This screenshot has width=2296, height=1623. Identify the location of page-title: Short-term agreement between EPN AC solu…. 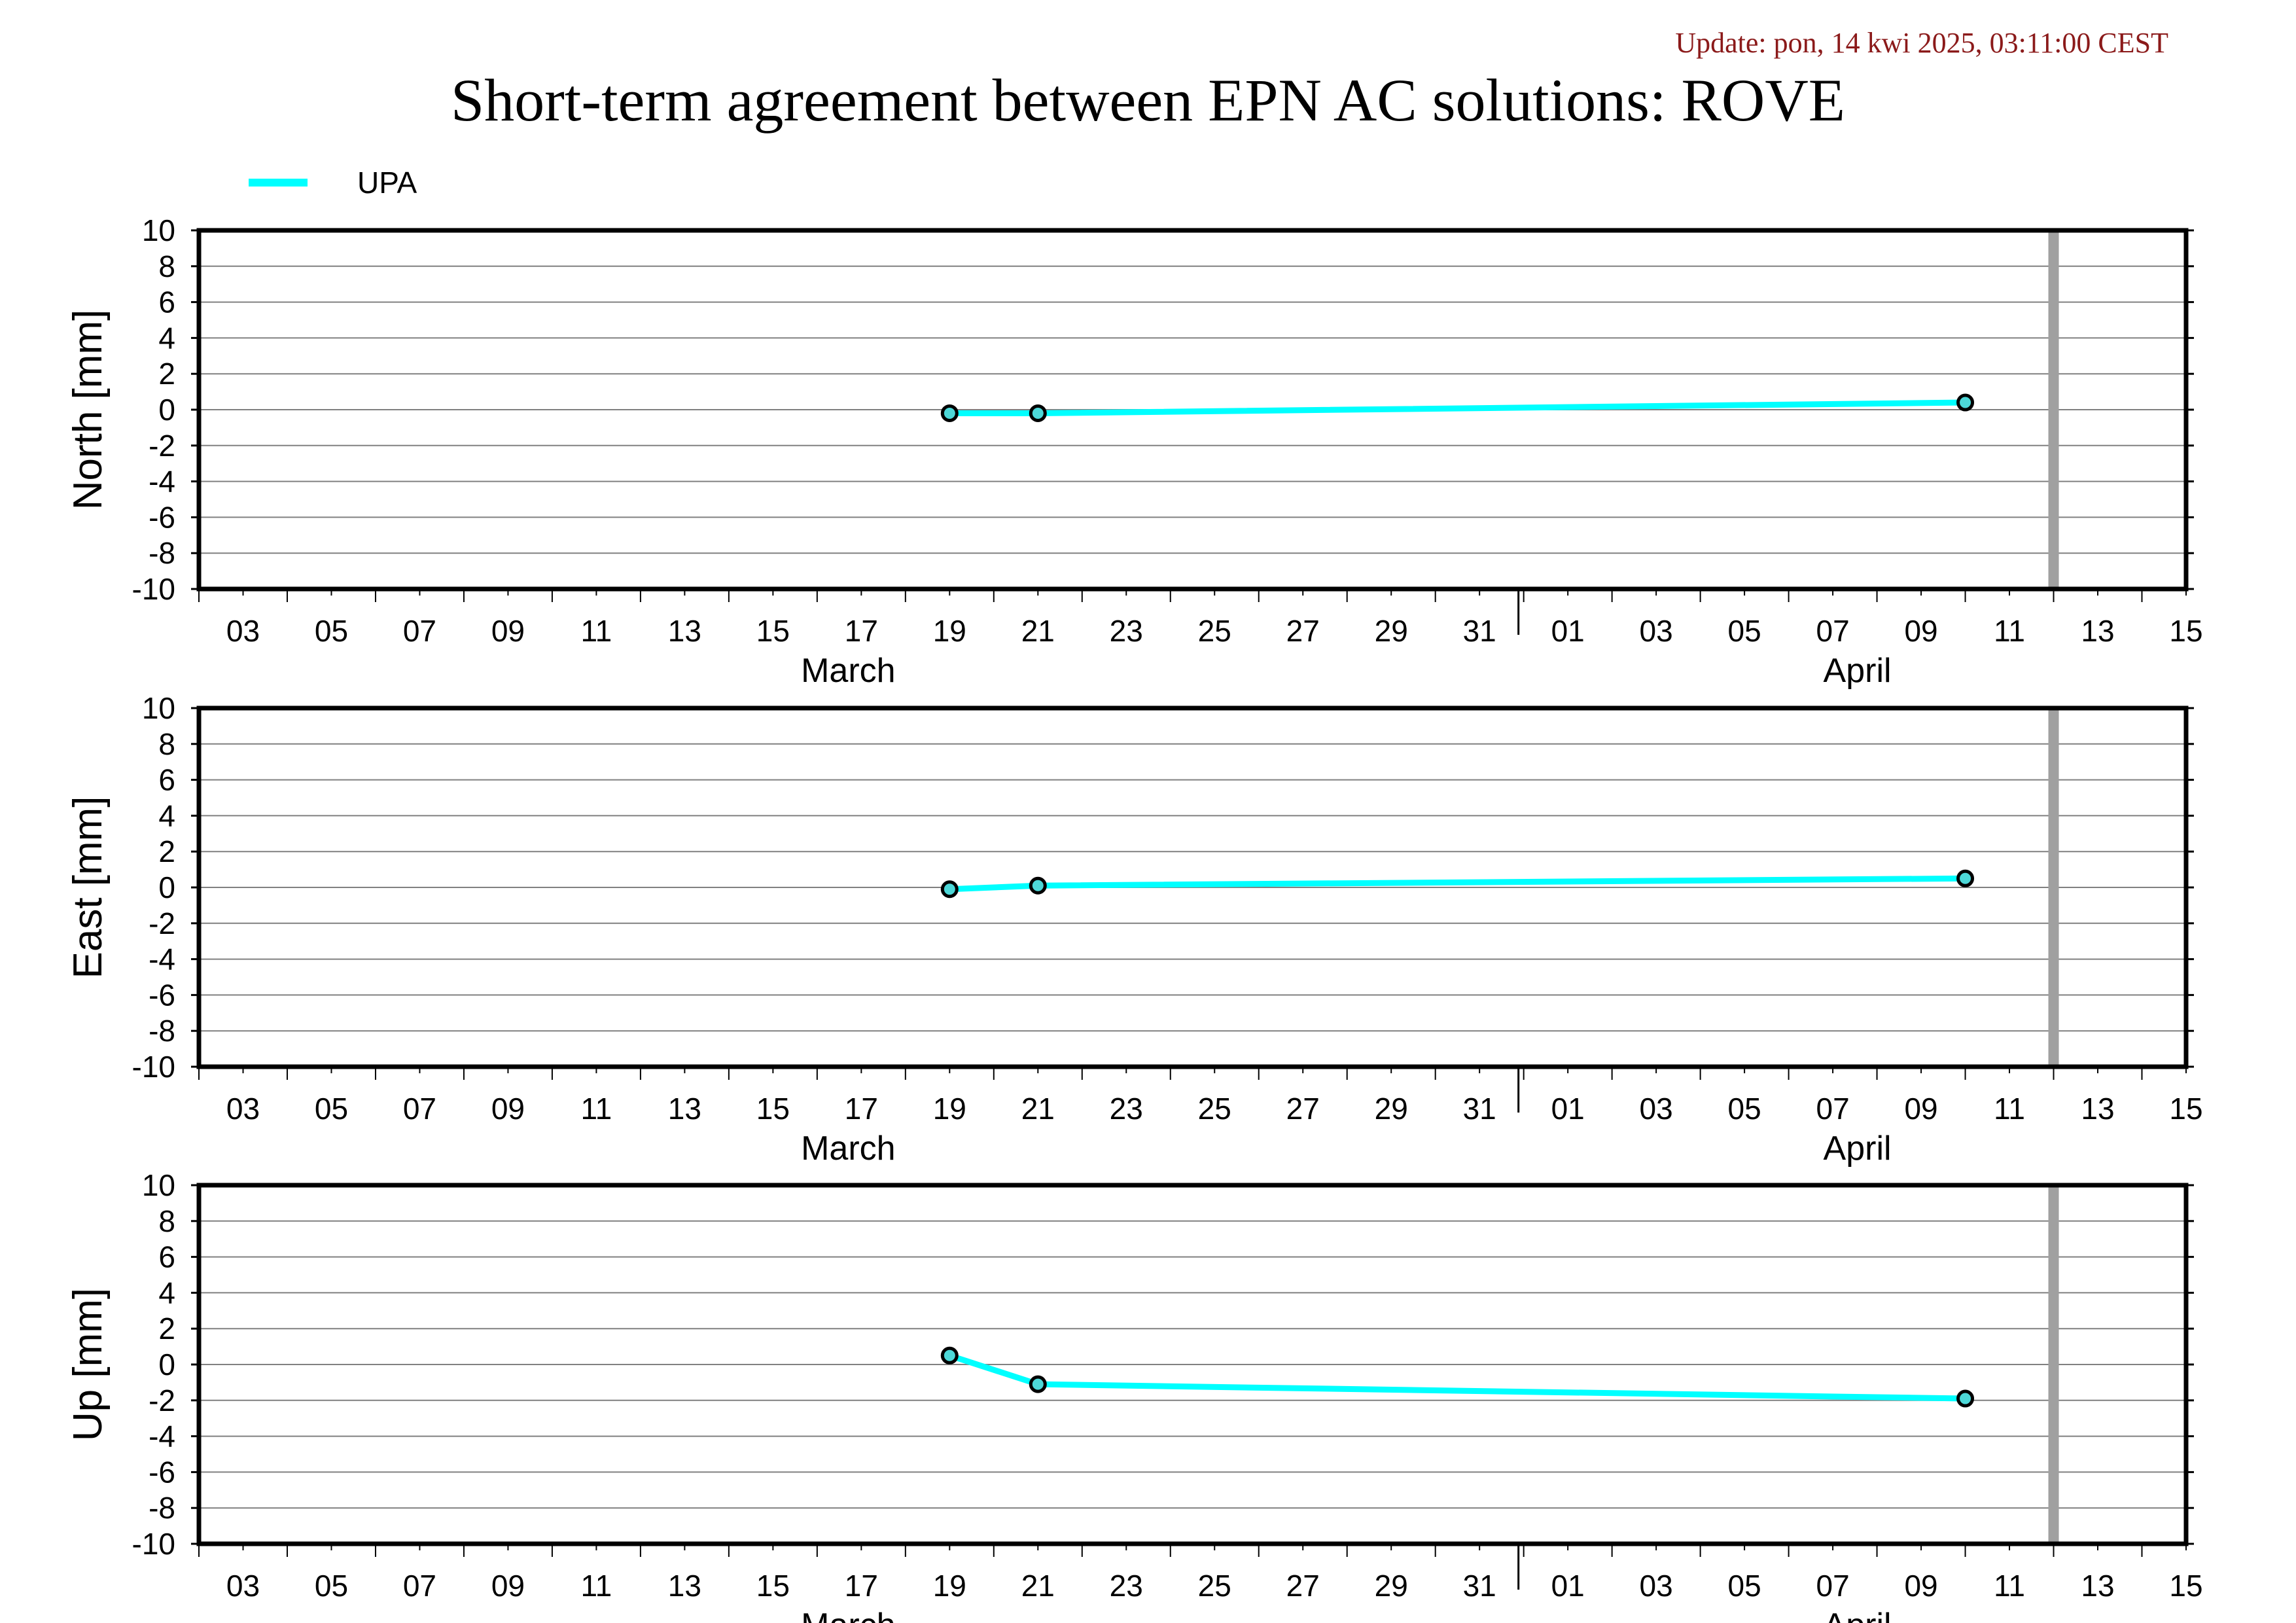
(1148, 101).